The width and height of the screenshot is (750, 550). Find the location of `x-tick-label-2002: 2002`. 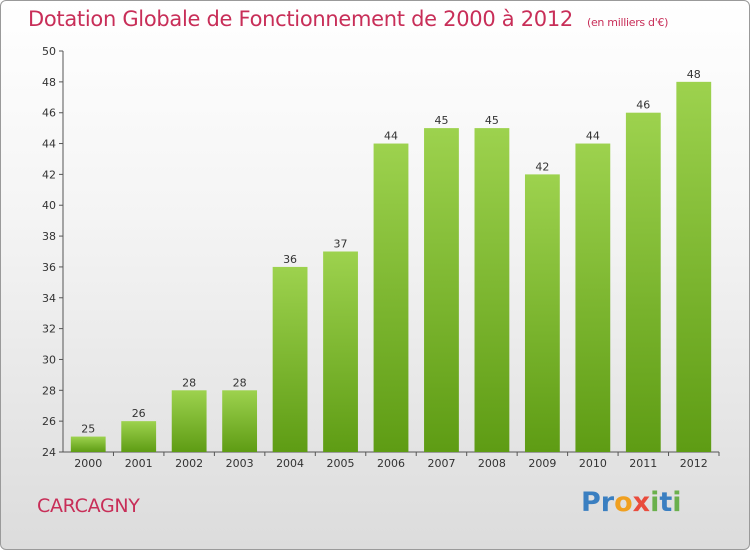

x-tick-label-2002: 2002 is located at coordinates (189, 463).